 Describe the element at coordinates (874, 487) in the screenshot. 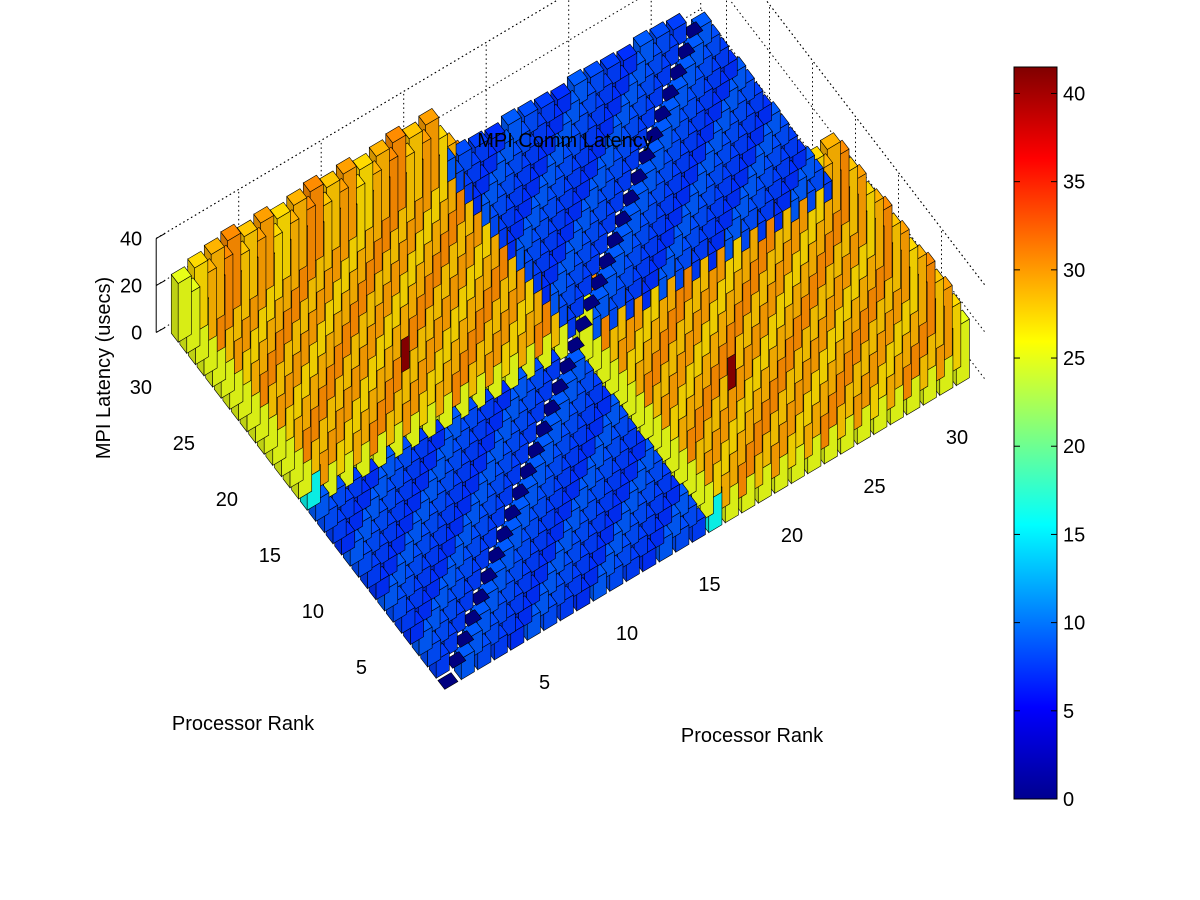

I see `x-tick-label: 25` at that location.